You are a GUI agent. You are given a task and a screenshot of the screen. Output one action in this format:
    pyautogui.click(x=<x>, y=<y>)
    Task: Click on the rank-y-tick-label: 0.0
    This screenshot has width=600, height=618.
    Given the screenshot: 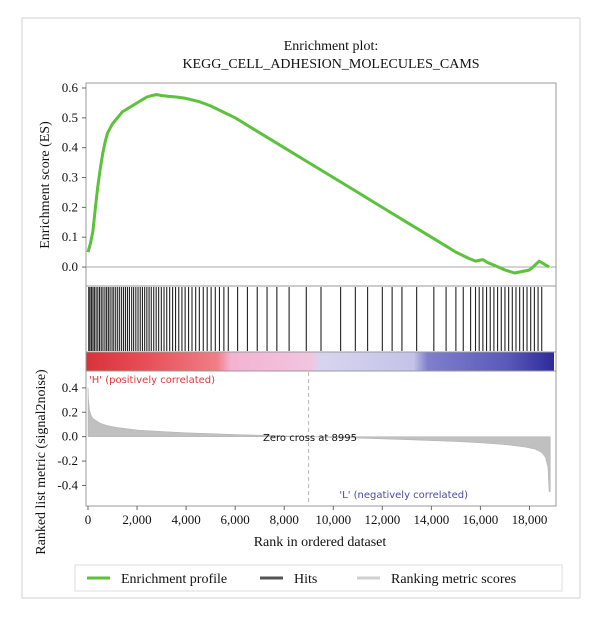 What is the action you would take?
    pyautogui.click(x=70, y=436)
    